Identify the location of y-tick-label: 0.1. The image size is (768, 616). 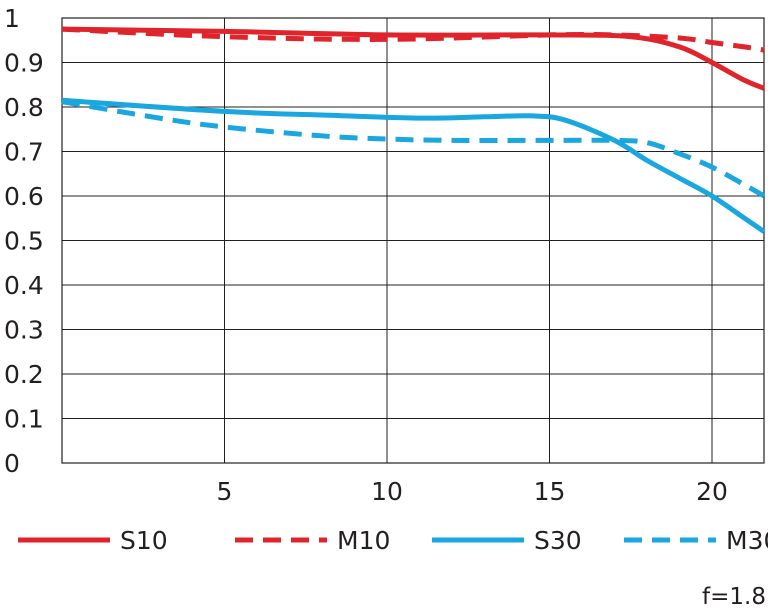
(24, 419).